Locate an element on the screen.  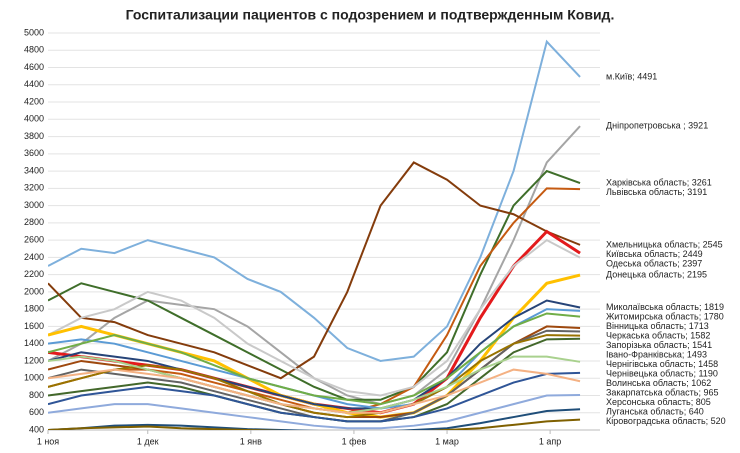
series-end-label: Харківська область; 3261 is located at coordinates (659, 182).